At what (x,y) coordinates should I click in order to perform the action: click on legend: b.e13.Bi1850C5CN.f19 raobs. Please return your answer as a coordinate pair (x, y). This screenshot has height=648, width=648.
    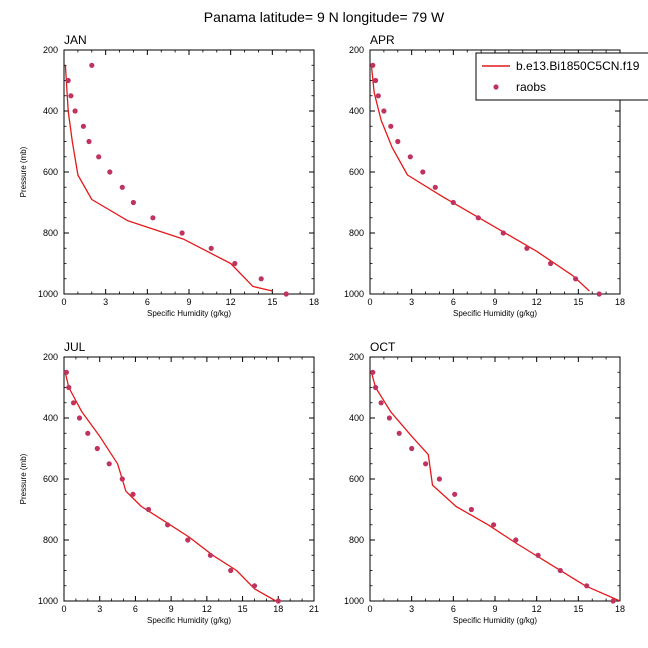
    Looking at the image, I should click on (561, 76).